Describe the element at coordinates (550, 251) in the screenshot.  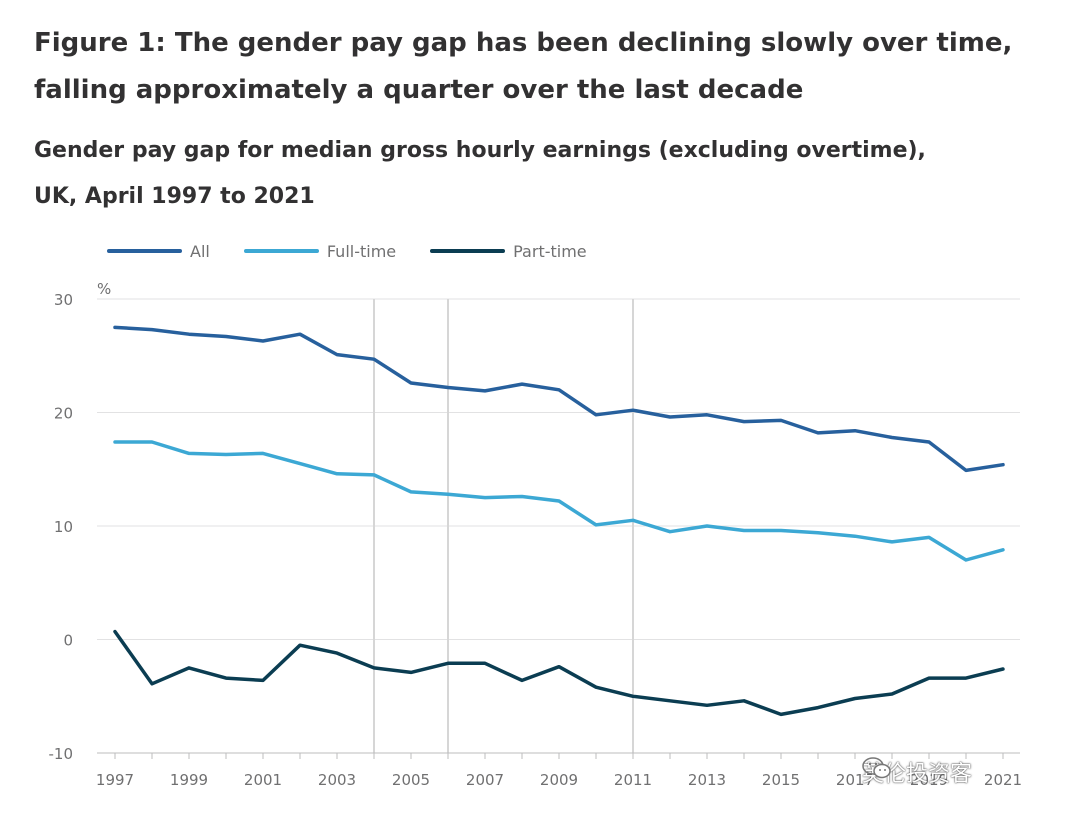
I see `legend-label-part-time: Part-time` at that location.